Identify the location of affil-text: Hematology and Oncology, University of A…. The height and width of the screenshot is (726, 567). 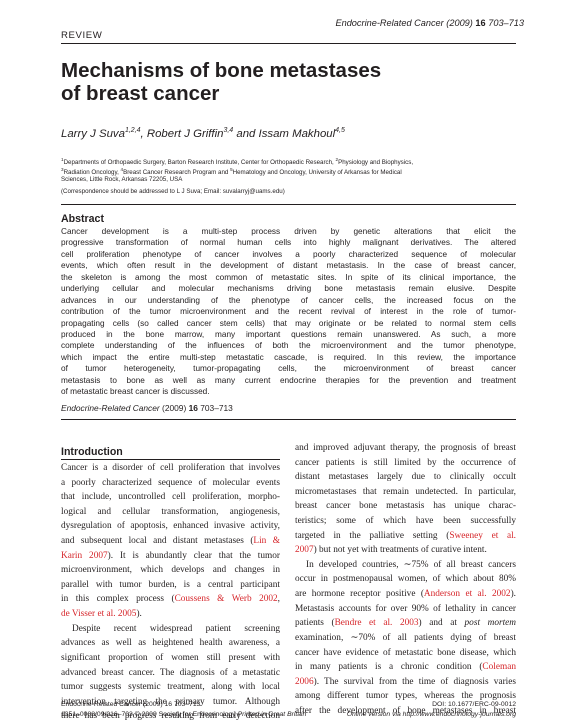
(317, 172).